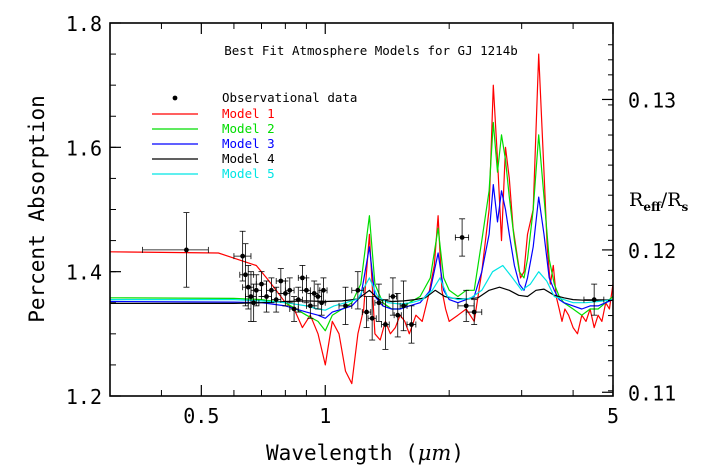 This screenshot has height=473, width=718. I want to click on right-tick-label: 0.11, so click(652, 393).